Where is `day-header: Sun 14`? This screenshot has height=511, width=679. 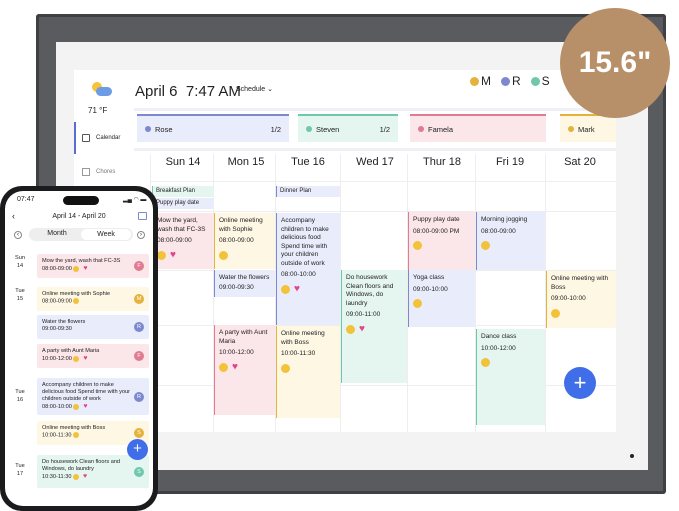
day-header: Sun 14 is located at coordinates (183, 162).